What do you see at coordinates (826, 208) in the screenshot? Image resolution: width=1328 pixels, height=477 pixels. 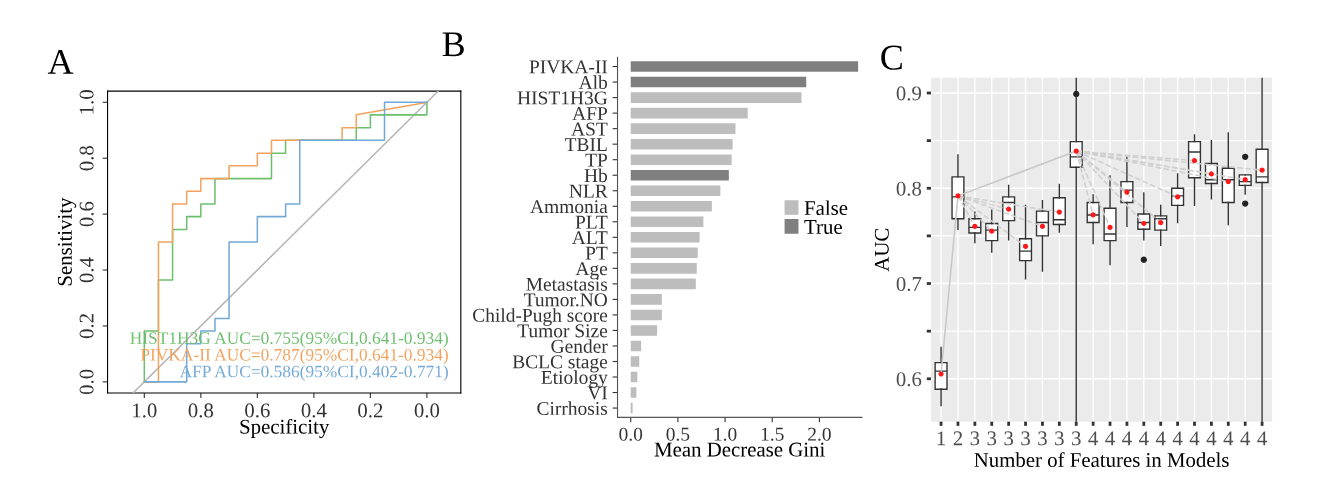 I see `legend-label: False` at bounding box center [826, 208].